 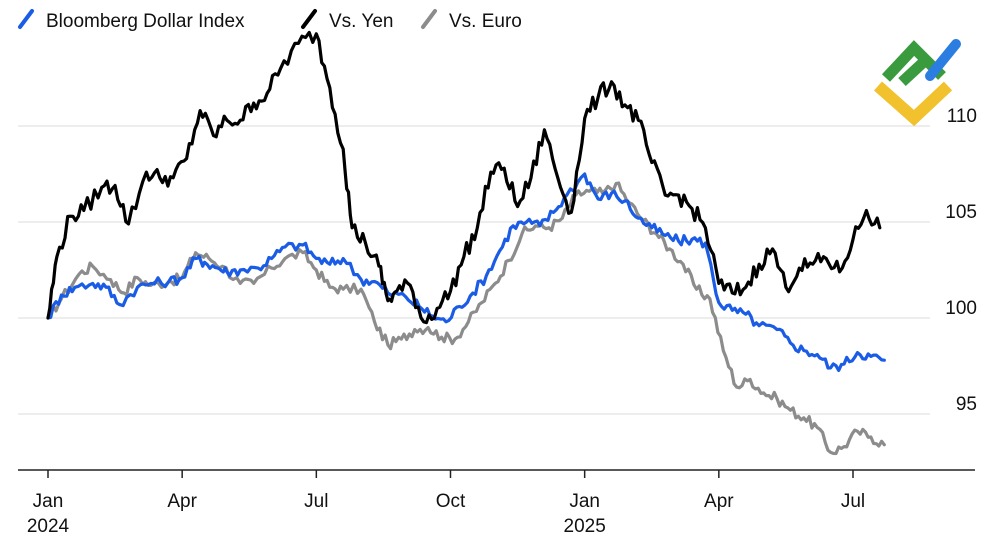 What do you see at coordinates (585, 526) in the screenshot?
I see `x-tick-sublabel: 2025` at bounding box center [585, 526].